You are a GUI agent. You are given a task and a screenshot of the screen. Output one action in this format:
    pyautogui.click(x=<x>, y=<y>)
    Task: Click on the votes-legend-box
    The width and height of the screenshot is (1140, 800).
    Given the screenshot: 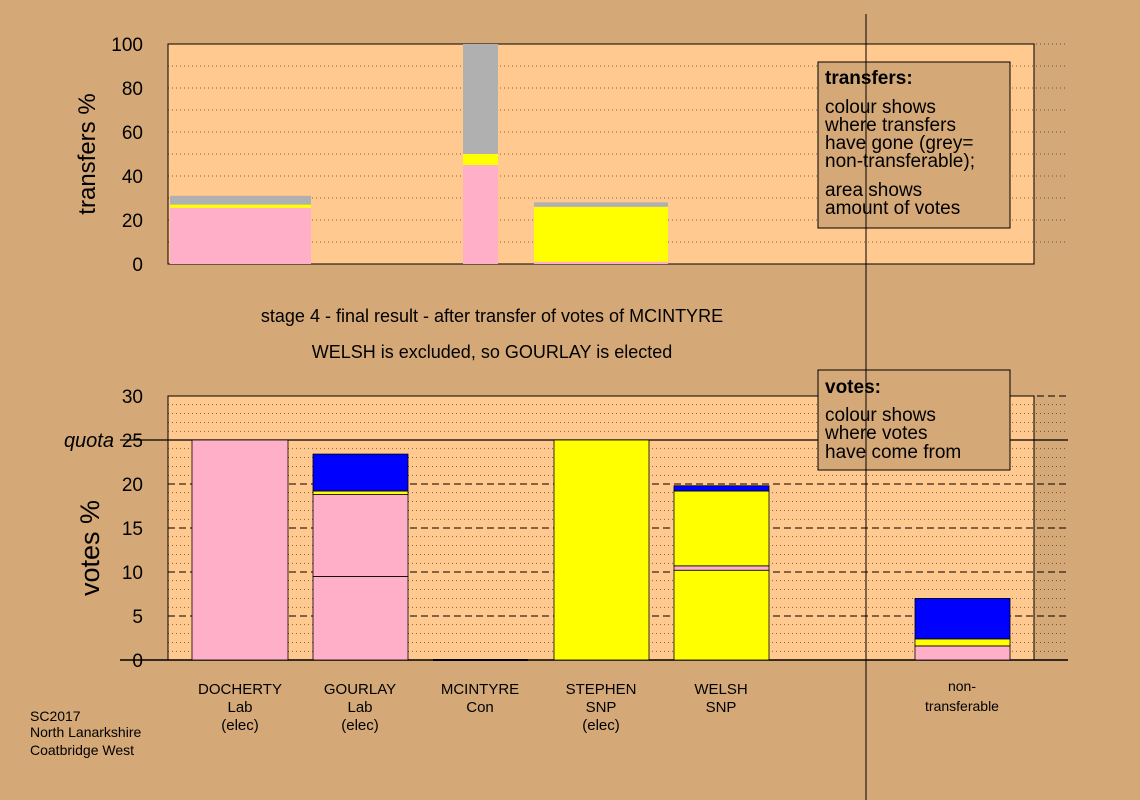 What is the action you would take?
    pyautogui.click(x=914, y=420)
    